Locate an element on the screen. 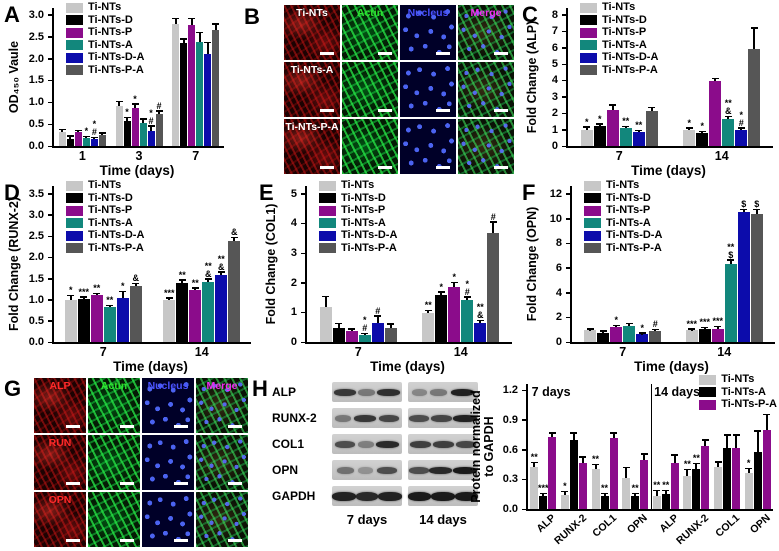  legend: Ti-NTs Ti-NTs-A Ti-NTs-P-A is located at coordinates (738, 392).